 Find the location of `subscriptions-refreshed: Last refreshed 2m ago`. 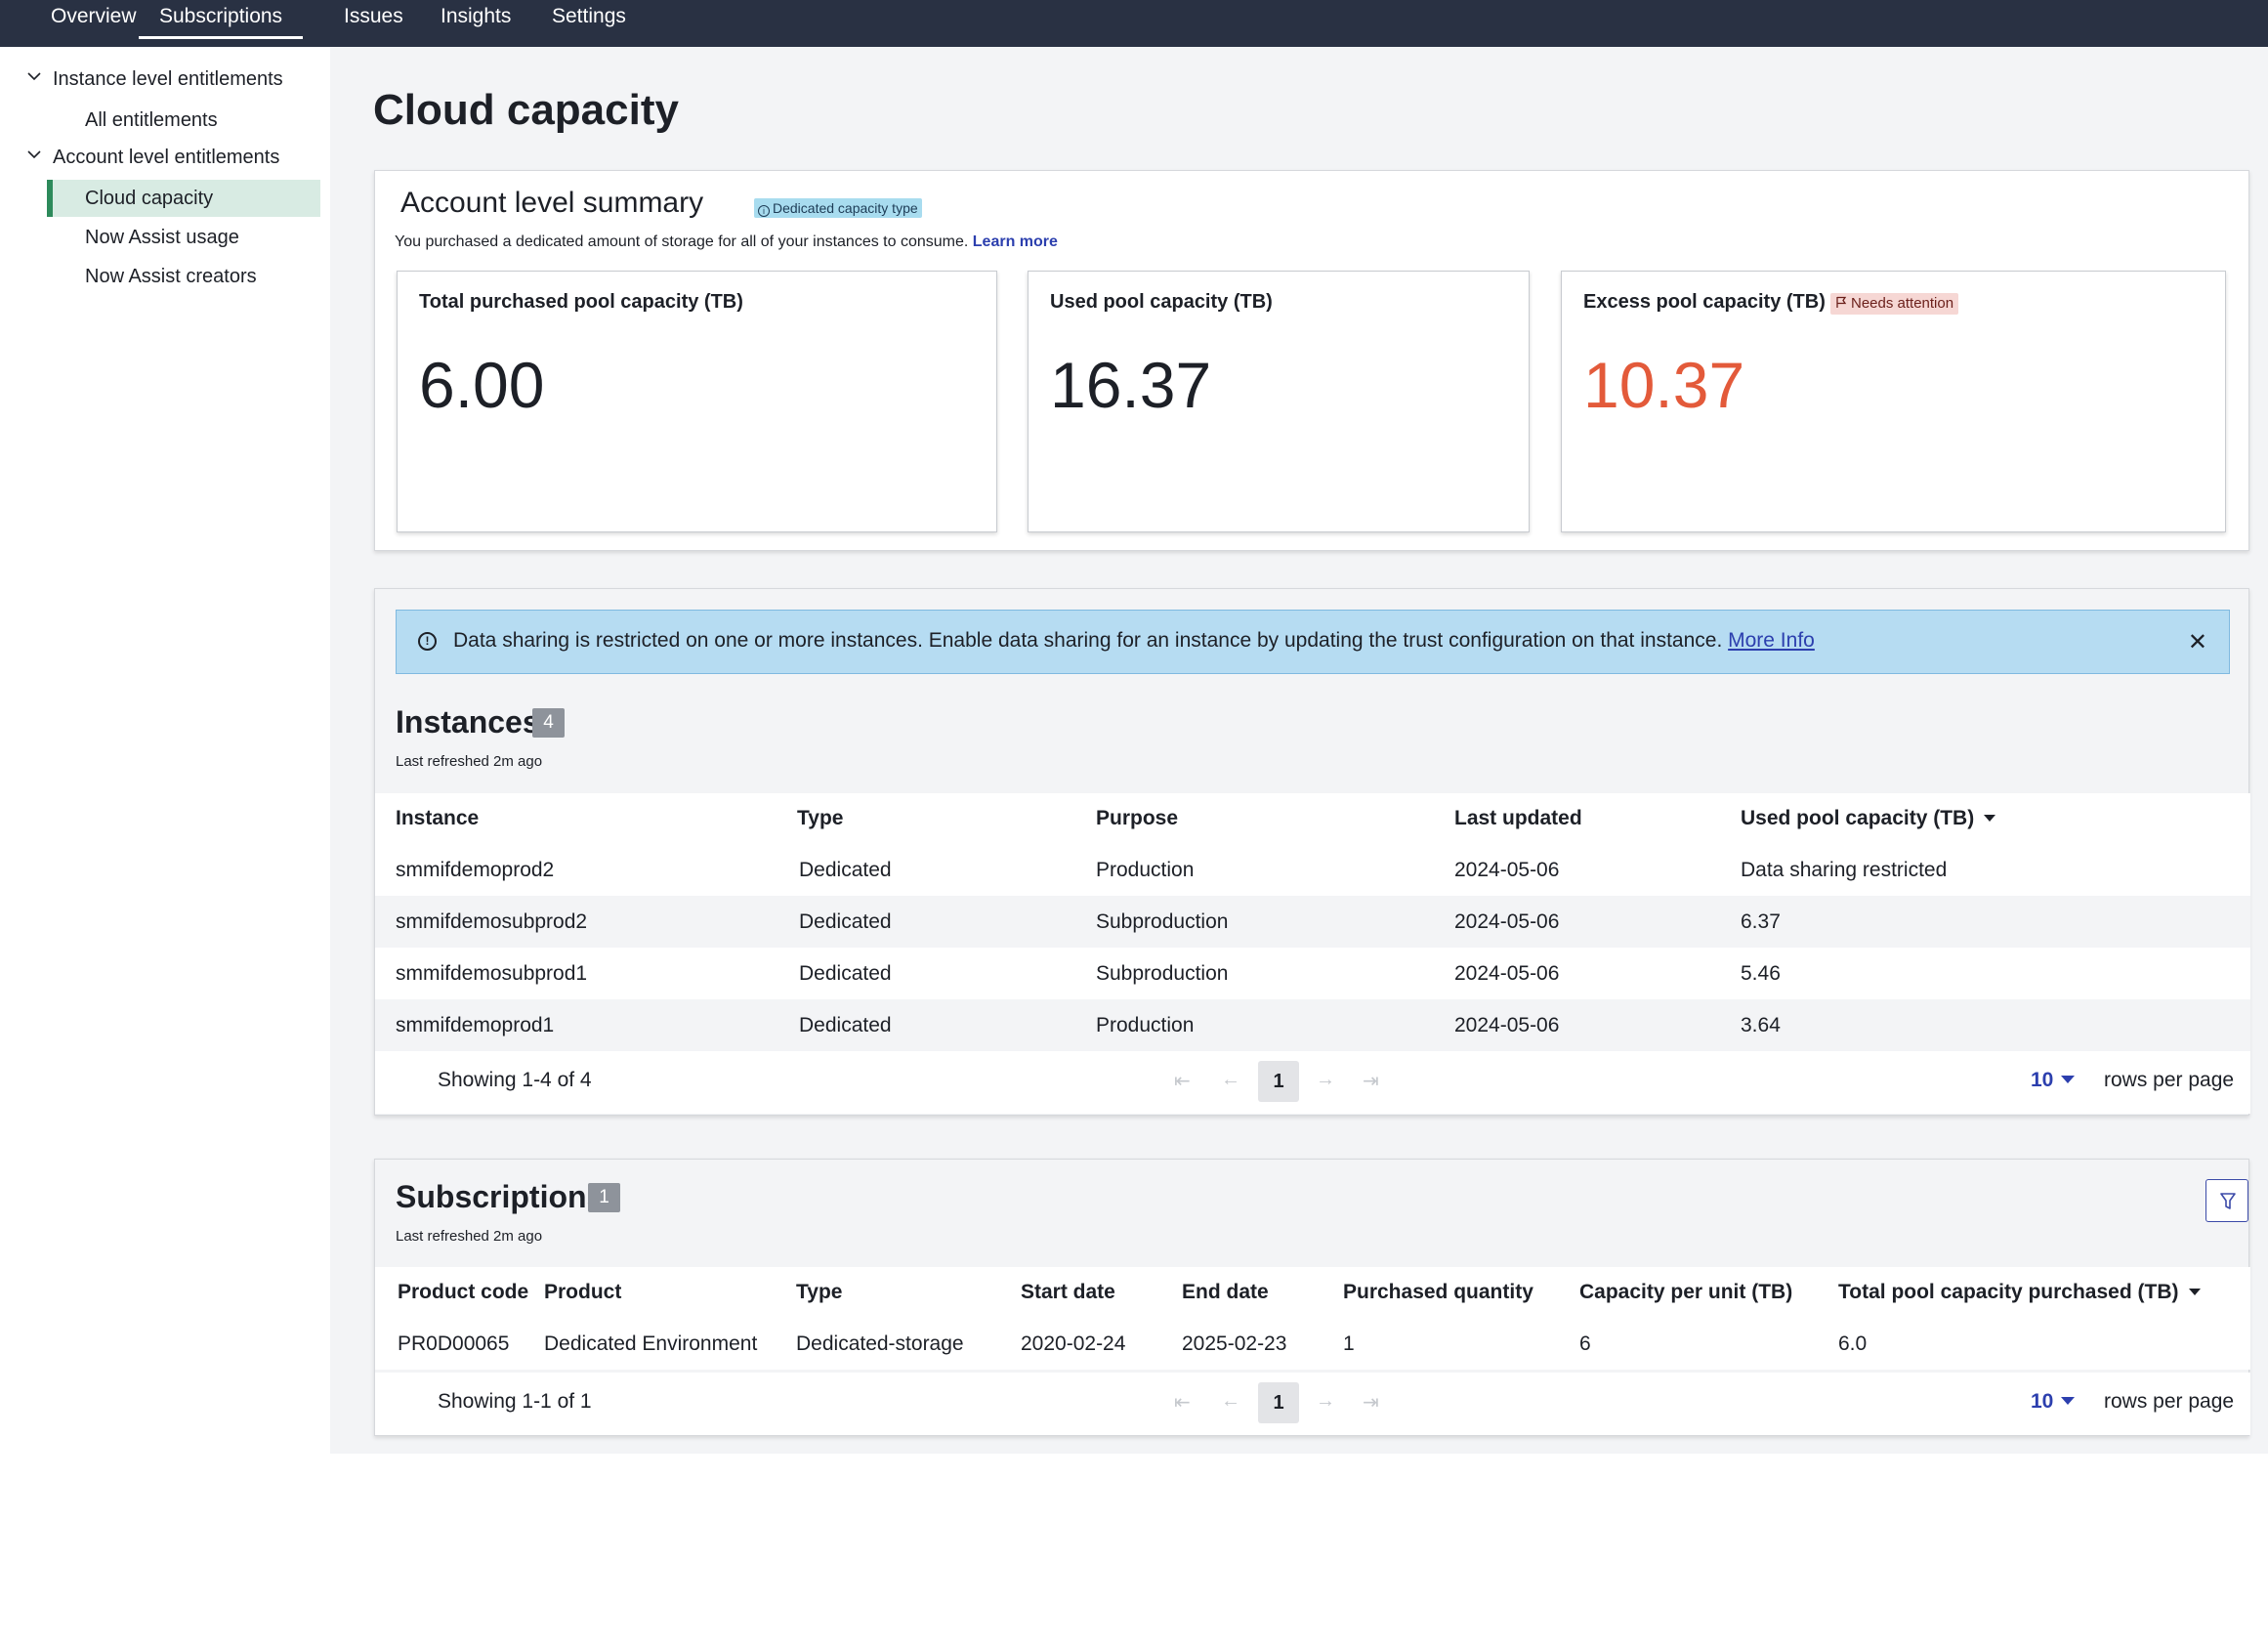

subscriptions-refreshed: Last refreshed 2m ago is located at coordinates (469, 1236).